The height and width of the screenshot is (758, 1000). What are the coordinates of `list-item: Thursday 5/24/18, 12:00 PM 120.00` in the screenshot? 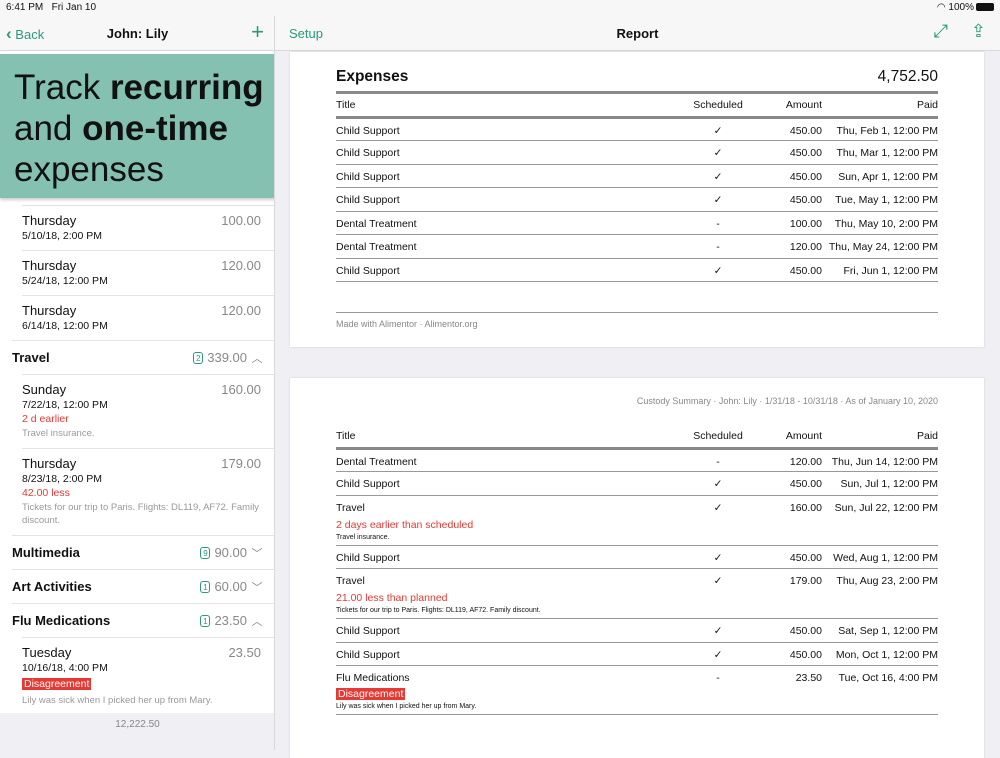 It's located at (148, 272).